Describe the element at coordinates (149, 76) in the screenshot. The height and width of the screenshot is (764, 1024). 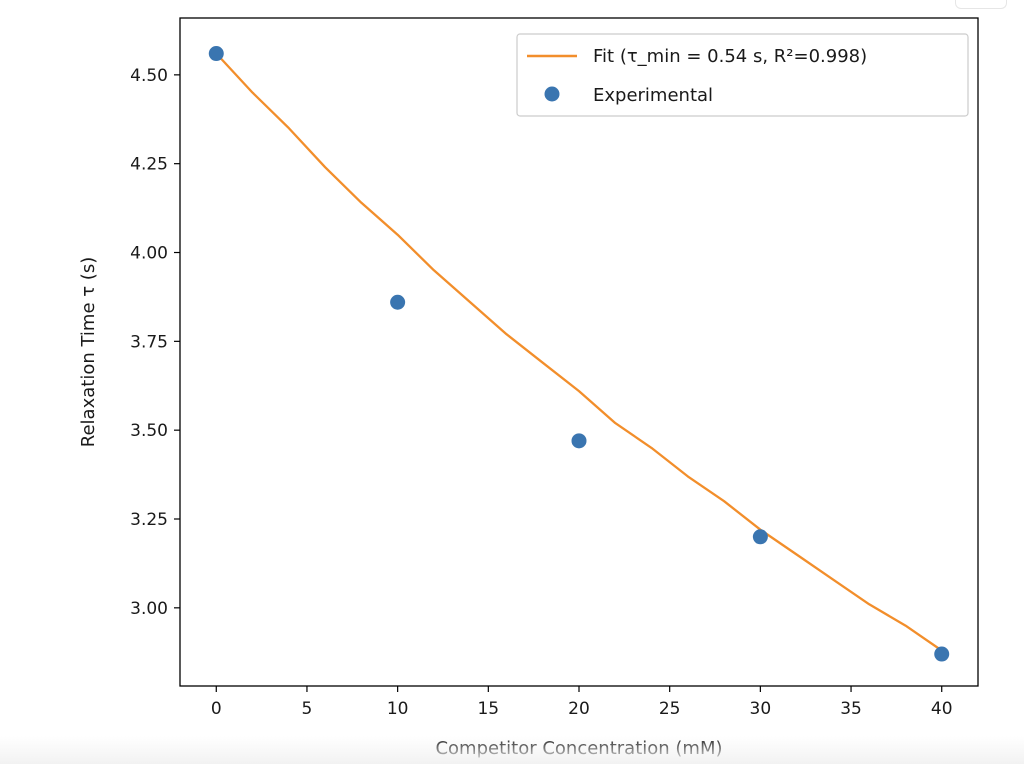
I see `y-tick-label: 4.50` at that location.